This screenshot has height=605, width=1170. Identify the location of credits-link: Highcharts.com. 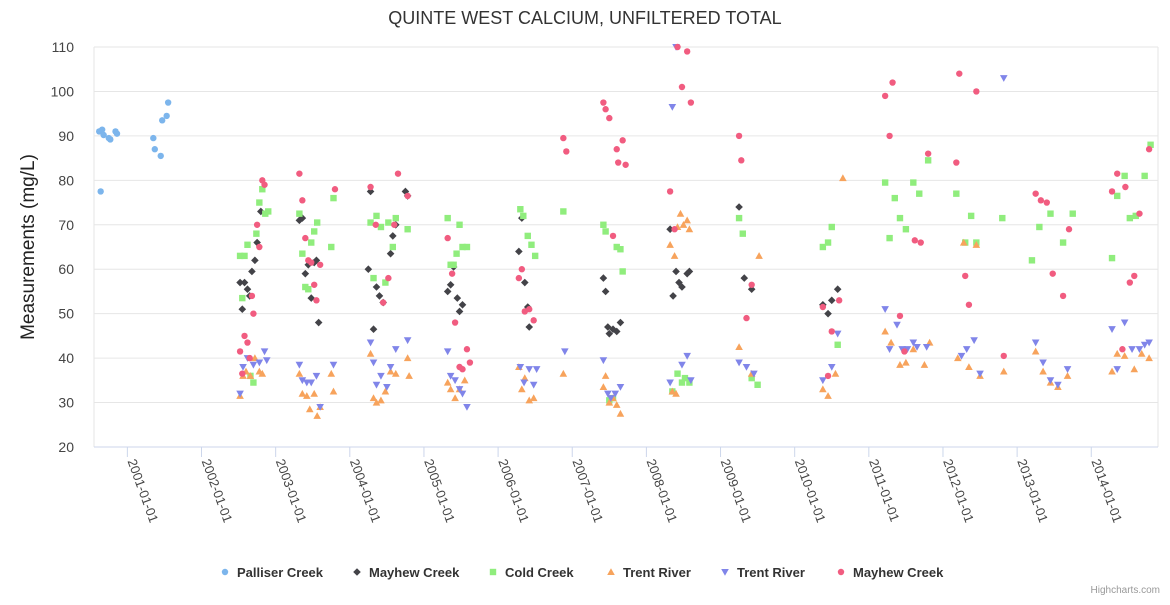
(1125, 590).